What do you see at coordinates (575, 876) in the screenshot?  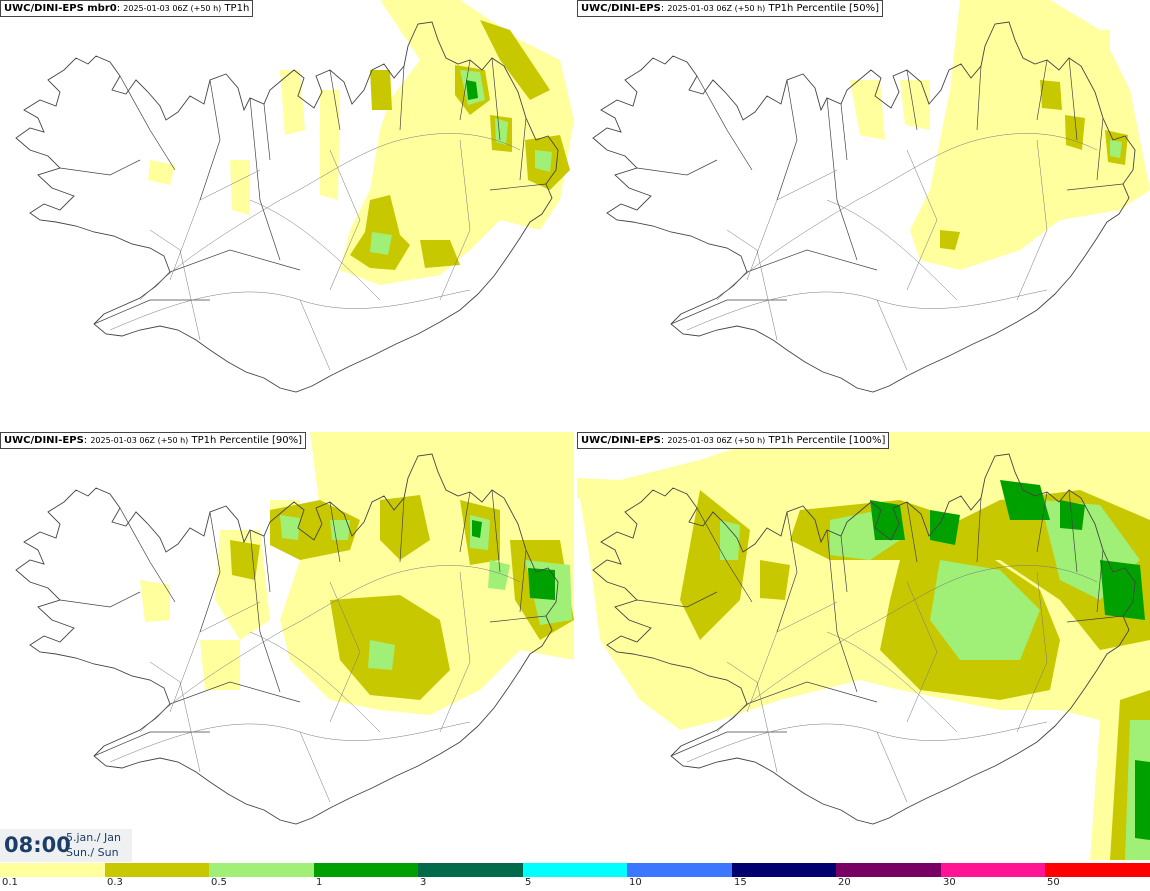 I see `precip-color-legend: 0.1 0.3 0.5 1 3 5 10 15 20 30 50` at bounding box center [575, 876].